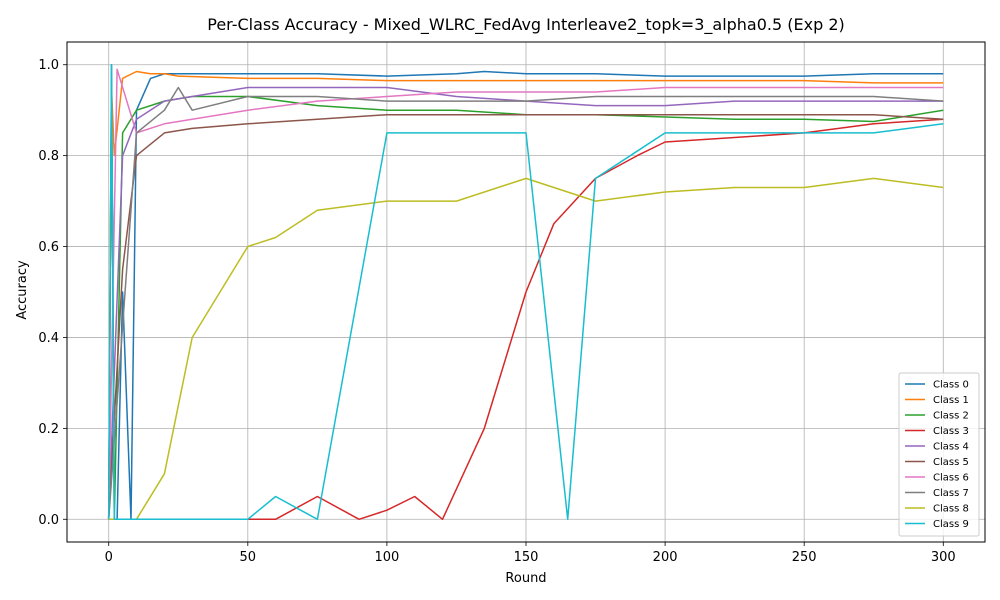 This screenshot has height=600, width=1000. What do you see at coordinates (943, 557) in the screenshot?
I see `x-tick-label: 300` at bounding box center [943, 557].